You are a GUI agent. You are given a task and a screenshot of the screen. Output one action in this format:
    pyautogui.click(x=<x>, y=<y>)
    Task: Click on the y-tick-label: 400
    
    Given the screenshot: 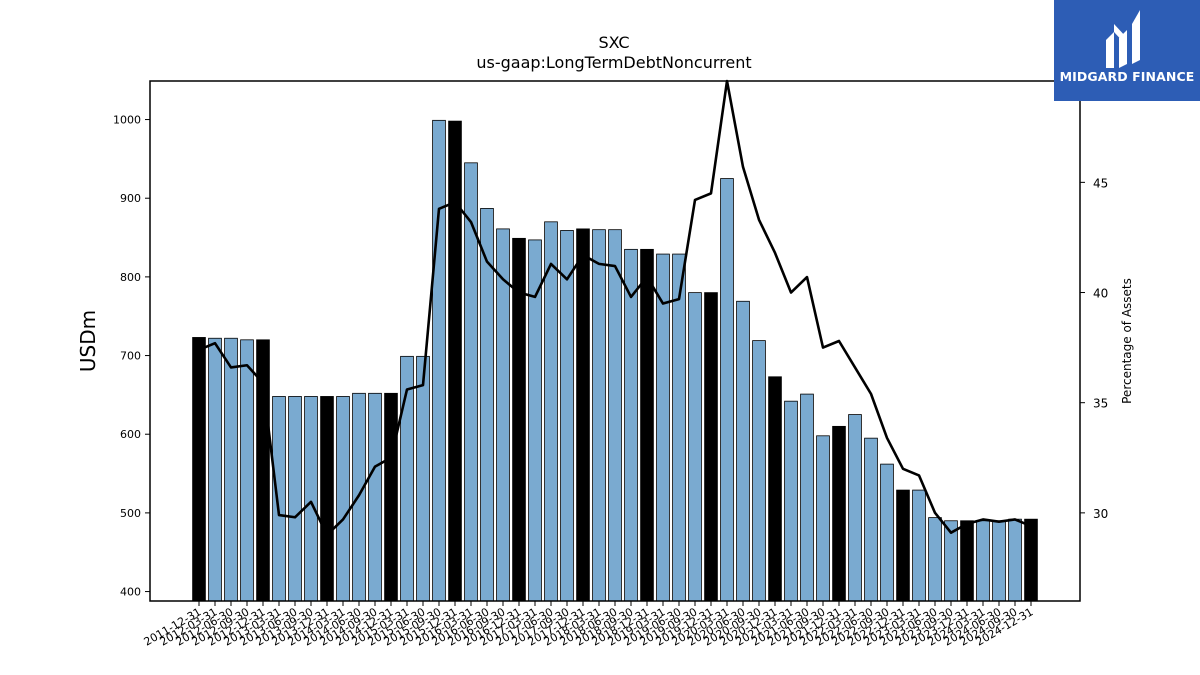 What is the action you would take?
    pyautogui.click(x=130, y=592)
    